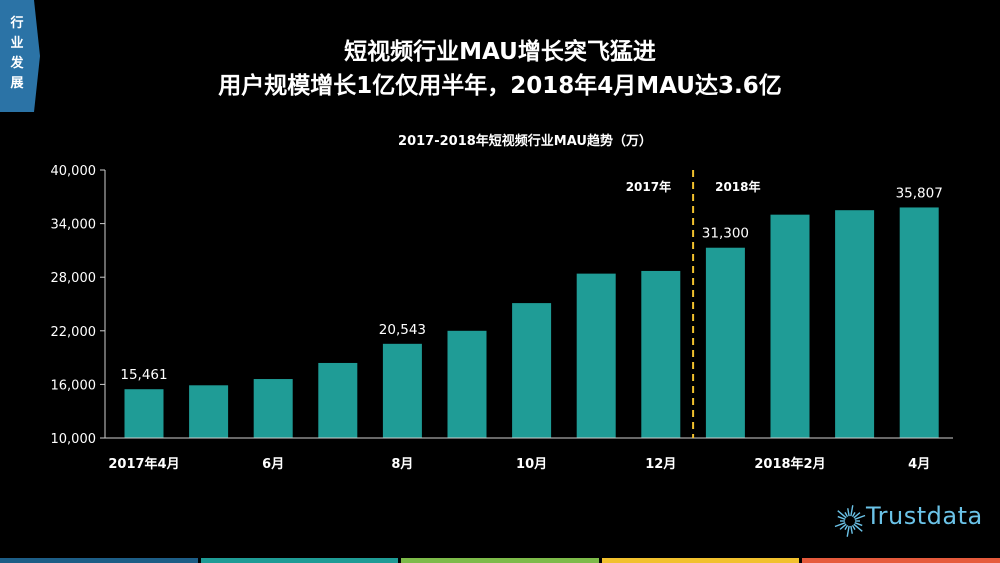  What do you see at coordinates (789, 464) in the screenshot?
I see `x-tick-label: 2018年2月` at bounding box center [789, 464].